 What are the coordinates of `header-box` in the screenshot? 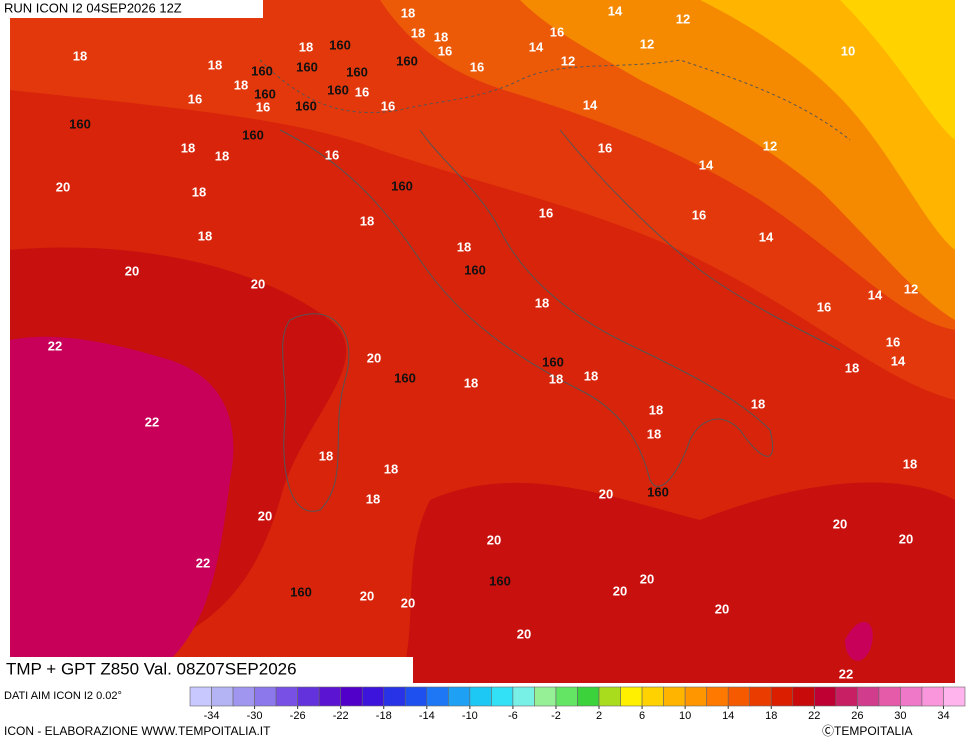 It's located at (131, 9).